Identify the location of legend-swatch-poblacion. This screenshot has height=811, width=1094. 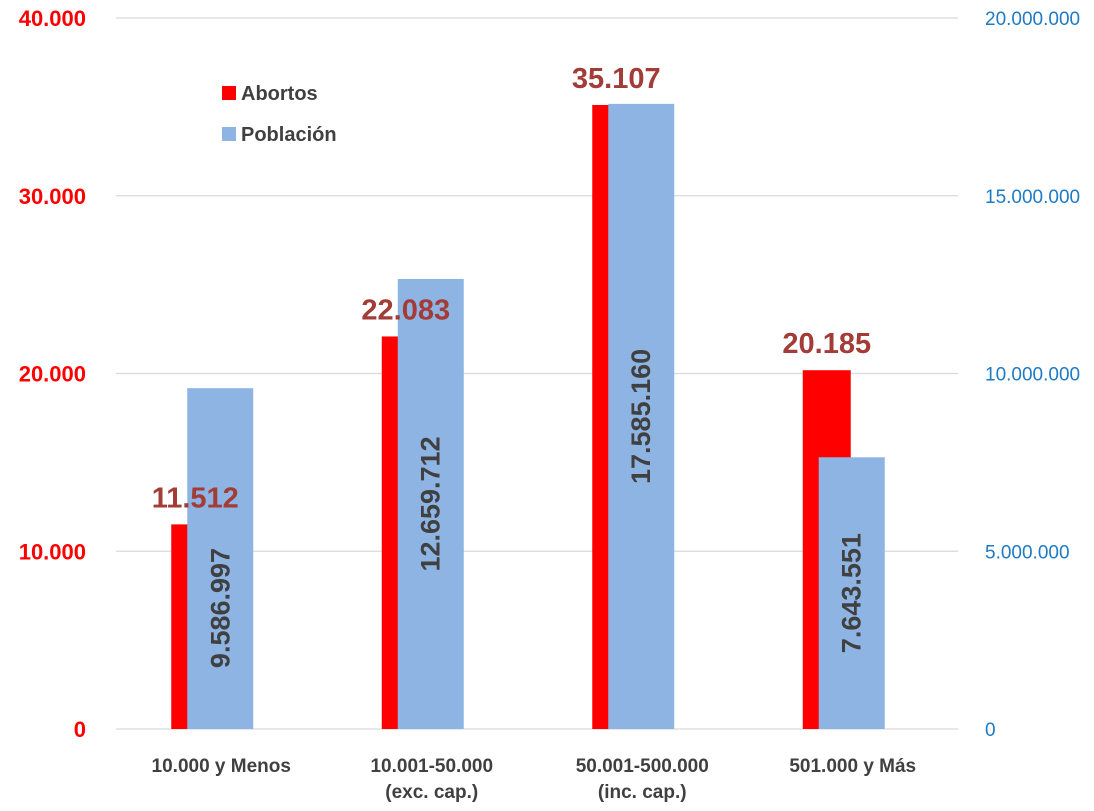
(229, 134).